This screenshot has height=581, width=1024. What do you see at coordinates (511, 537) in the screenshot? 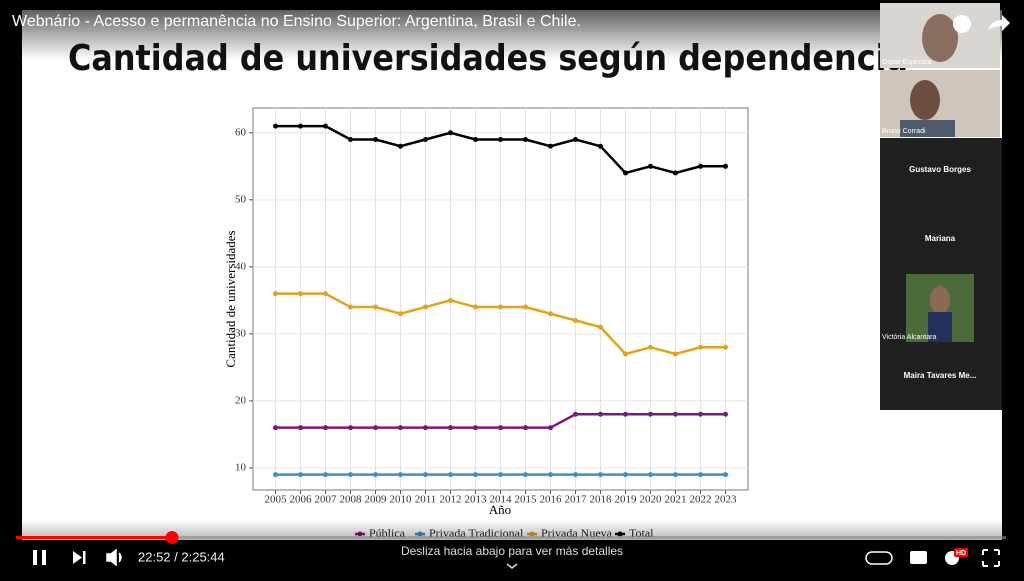
I see `progress-track` at bounding box center [511, 537].